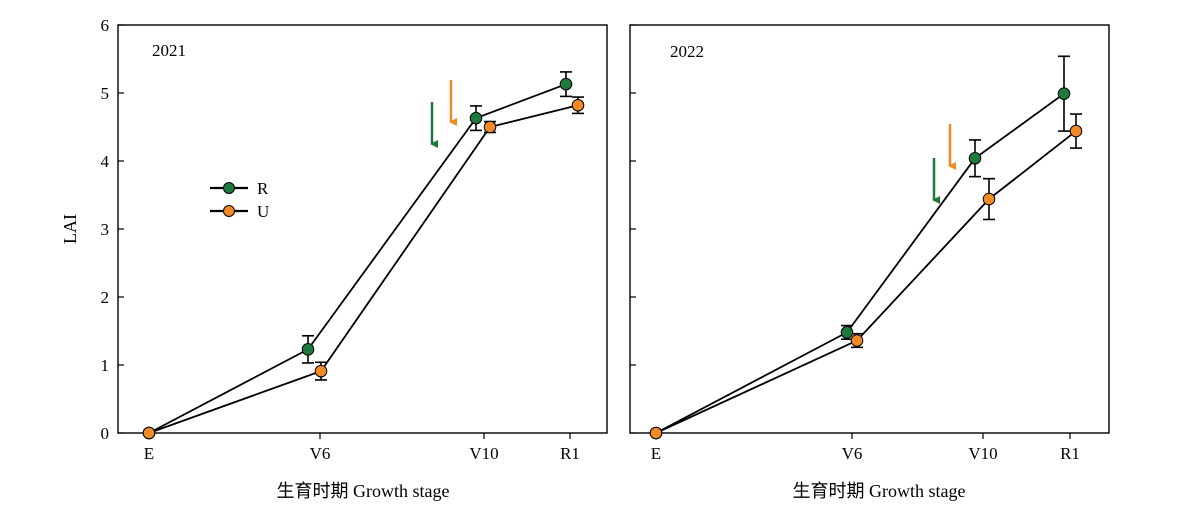 The width and height of the screenshot is (1189, 507). Describe the element at coordinates (847, 332) in the screenshot. I see `data-point-2022-R-V6` at that location.